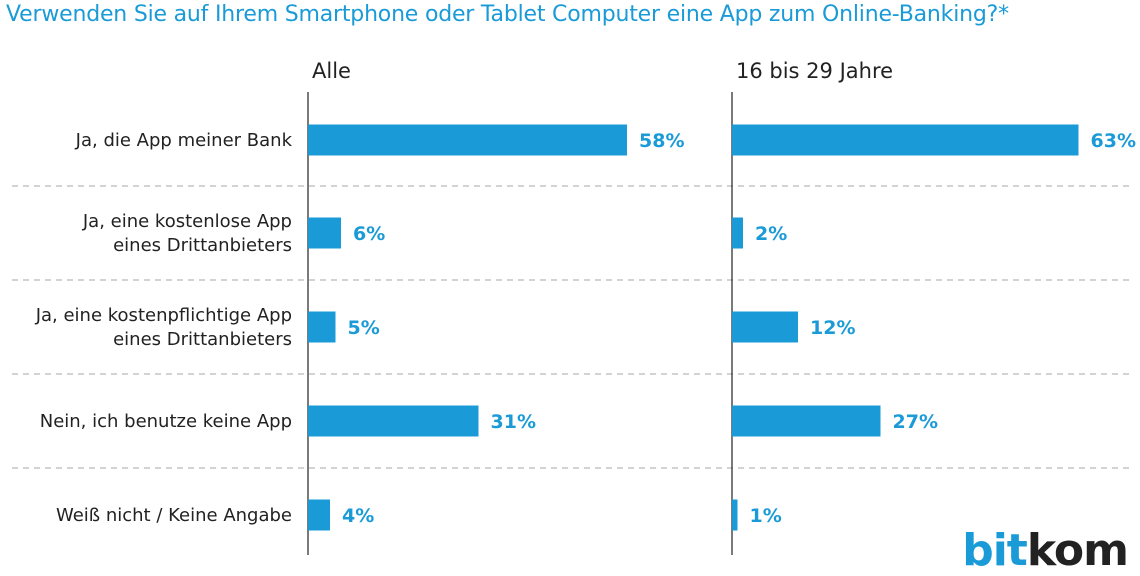 The image size is (1140, 576). What do you see at coordinates (174, 515) in the screenshot?
I see `category-label: Weiß nicht / Keine Angabe` at bounding box center [174, 515].